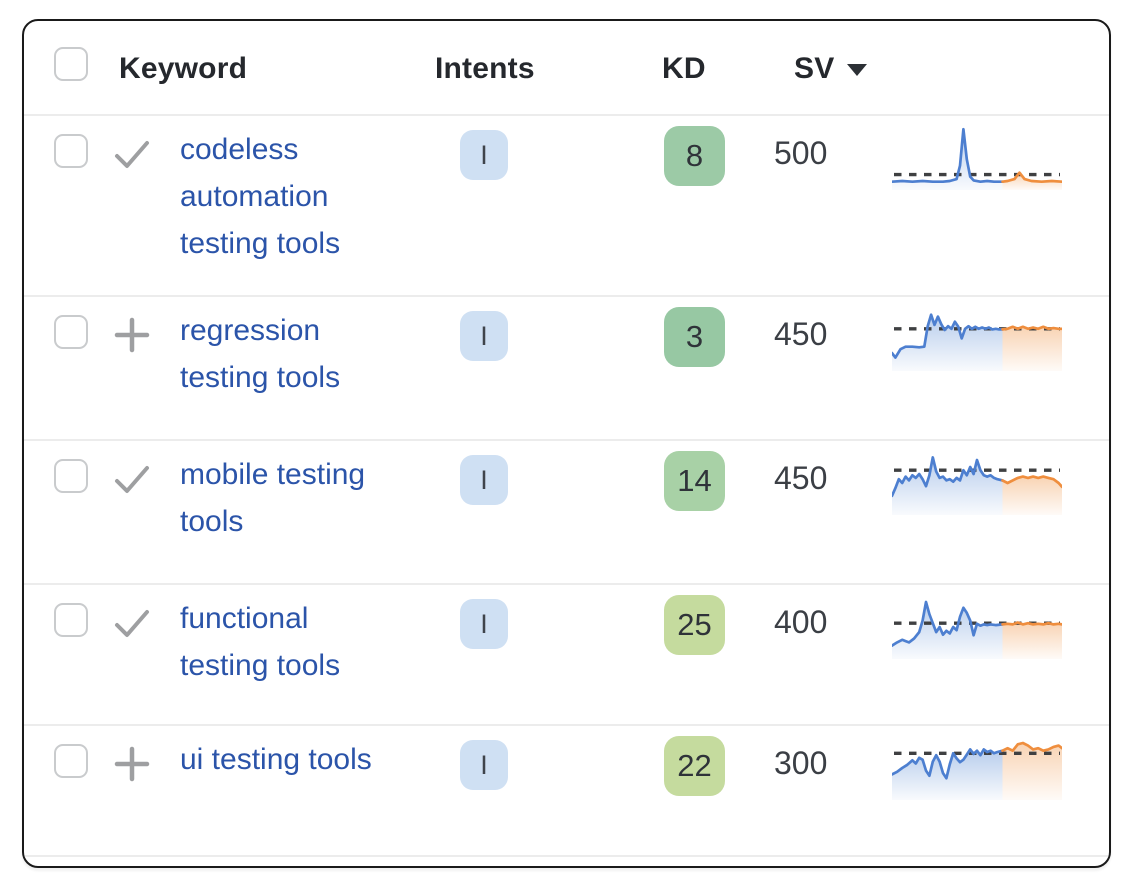  Describe the element at coordinates (71, 64) in the screenshot. I see `select-all-checkbox` at that location.